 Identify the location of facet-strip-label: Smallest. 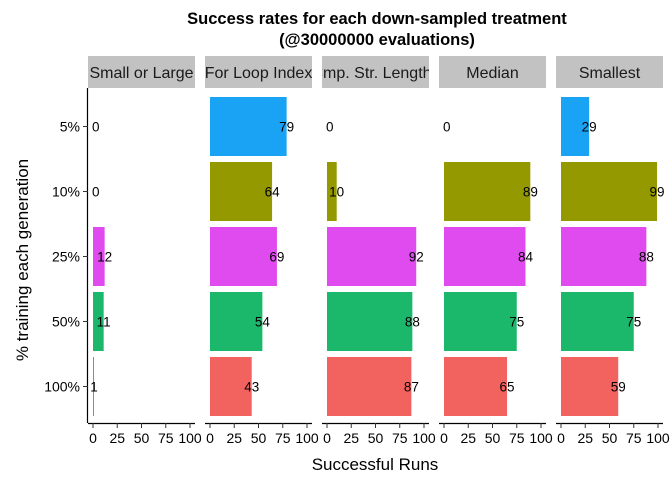
(610, 73).